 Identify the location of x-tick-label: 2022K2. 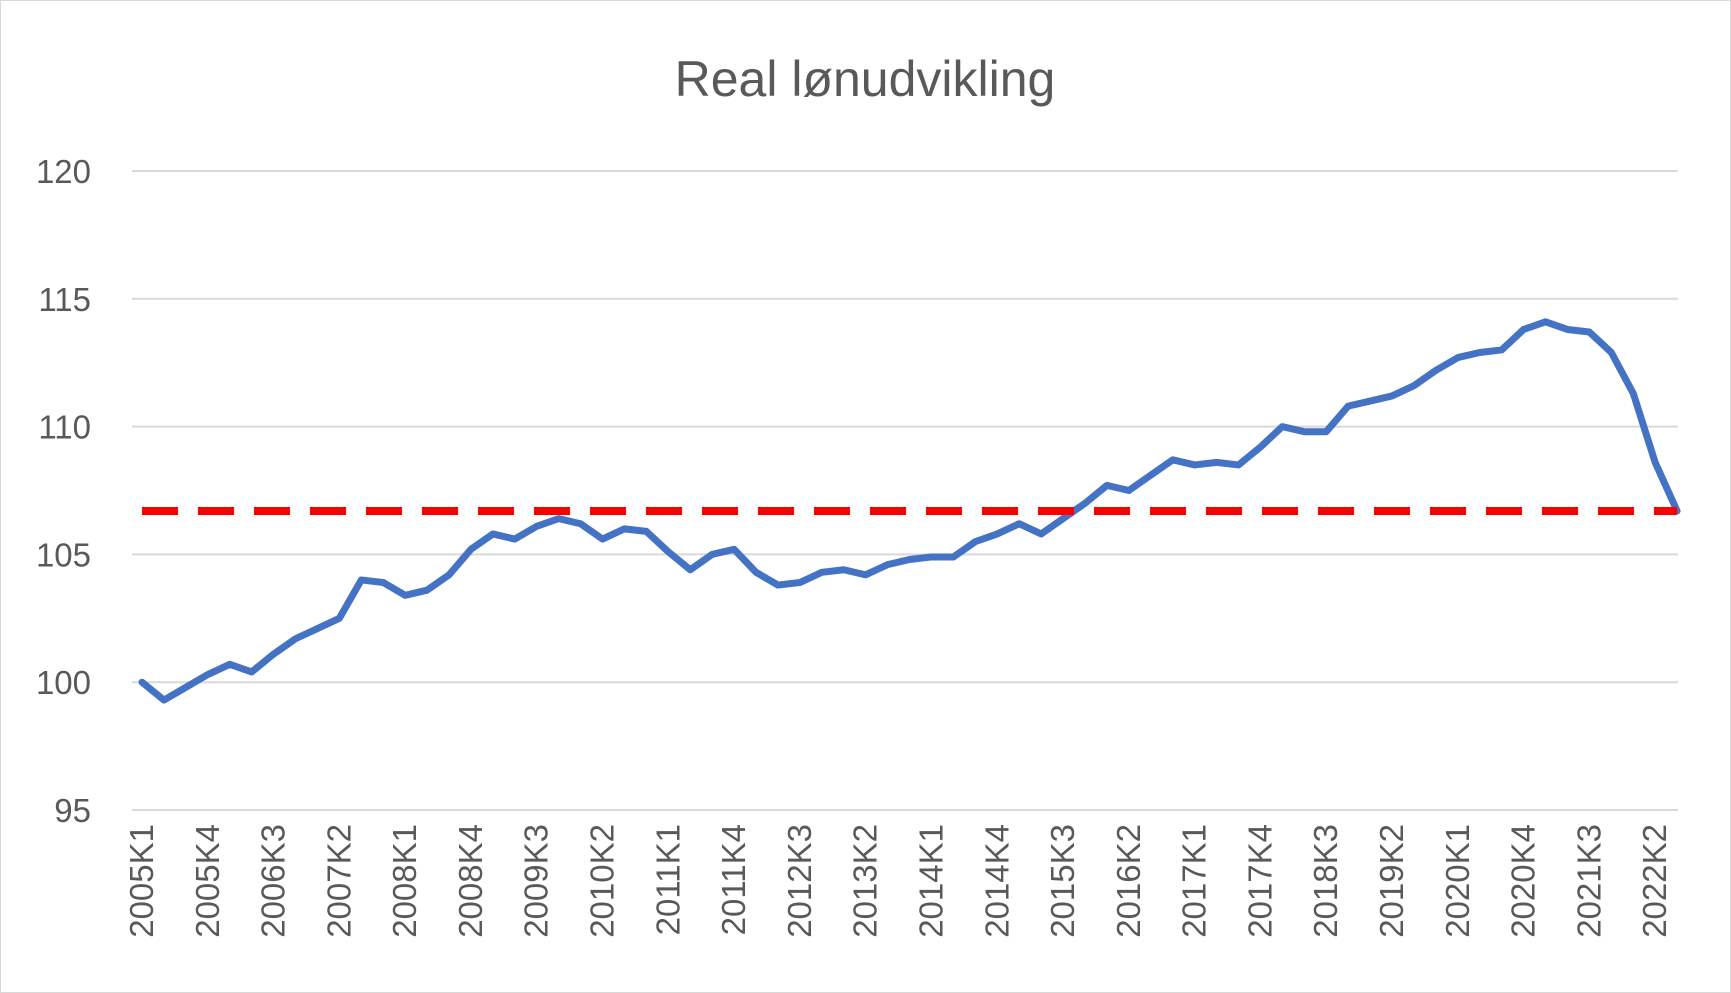
(1654, 881).